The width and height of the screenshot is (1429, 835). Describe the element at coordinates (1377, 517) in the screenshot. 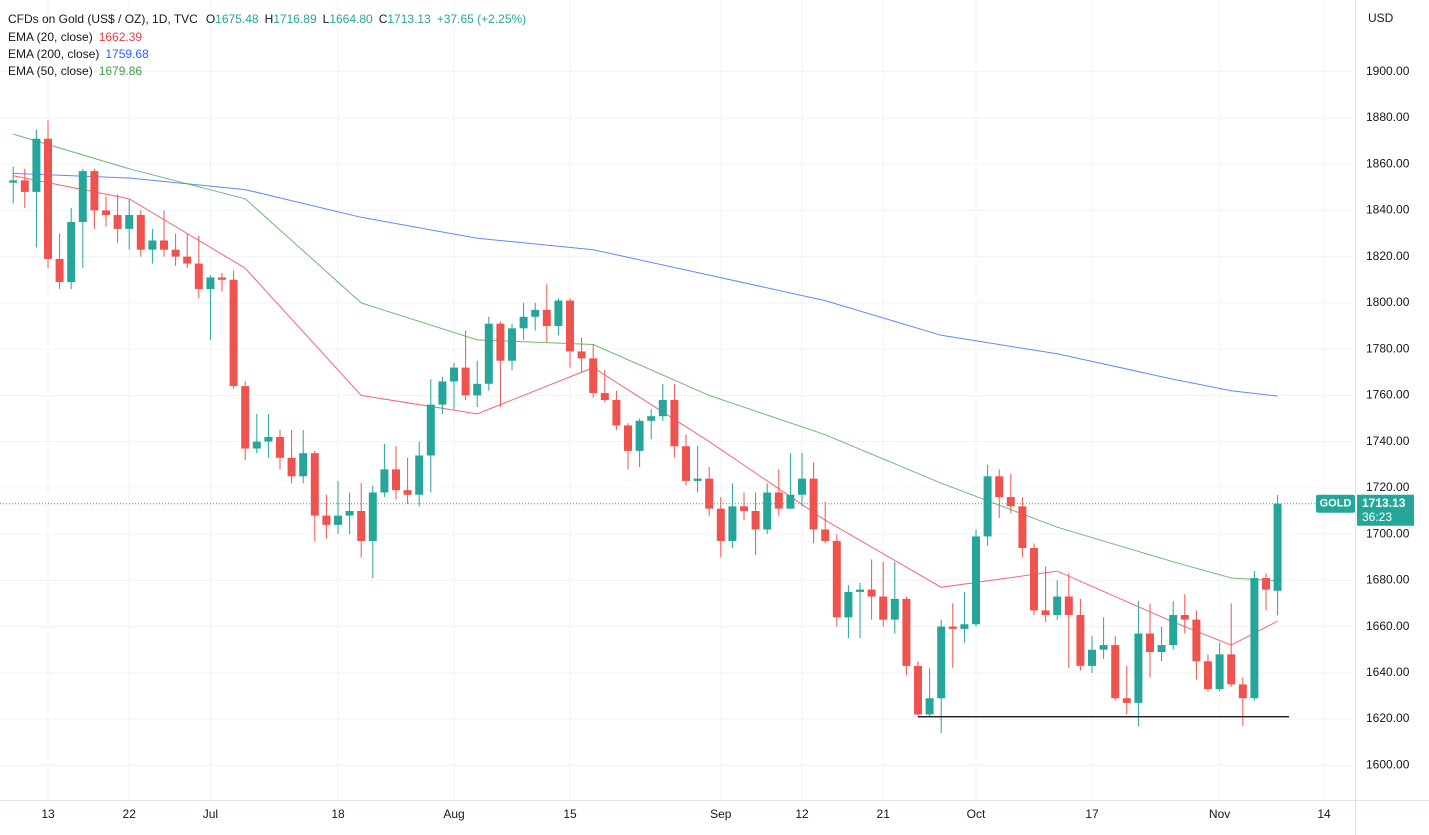

I see `countdown: 36:23` at that location.